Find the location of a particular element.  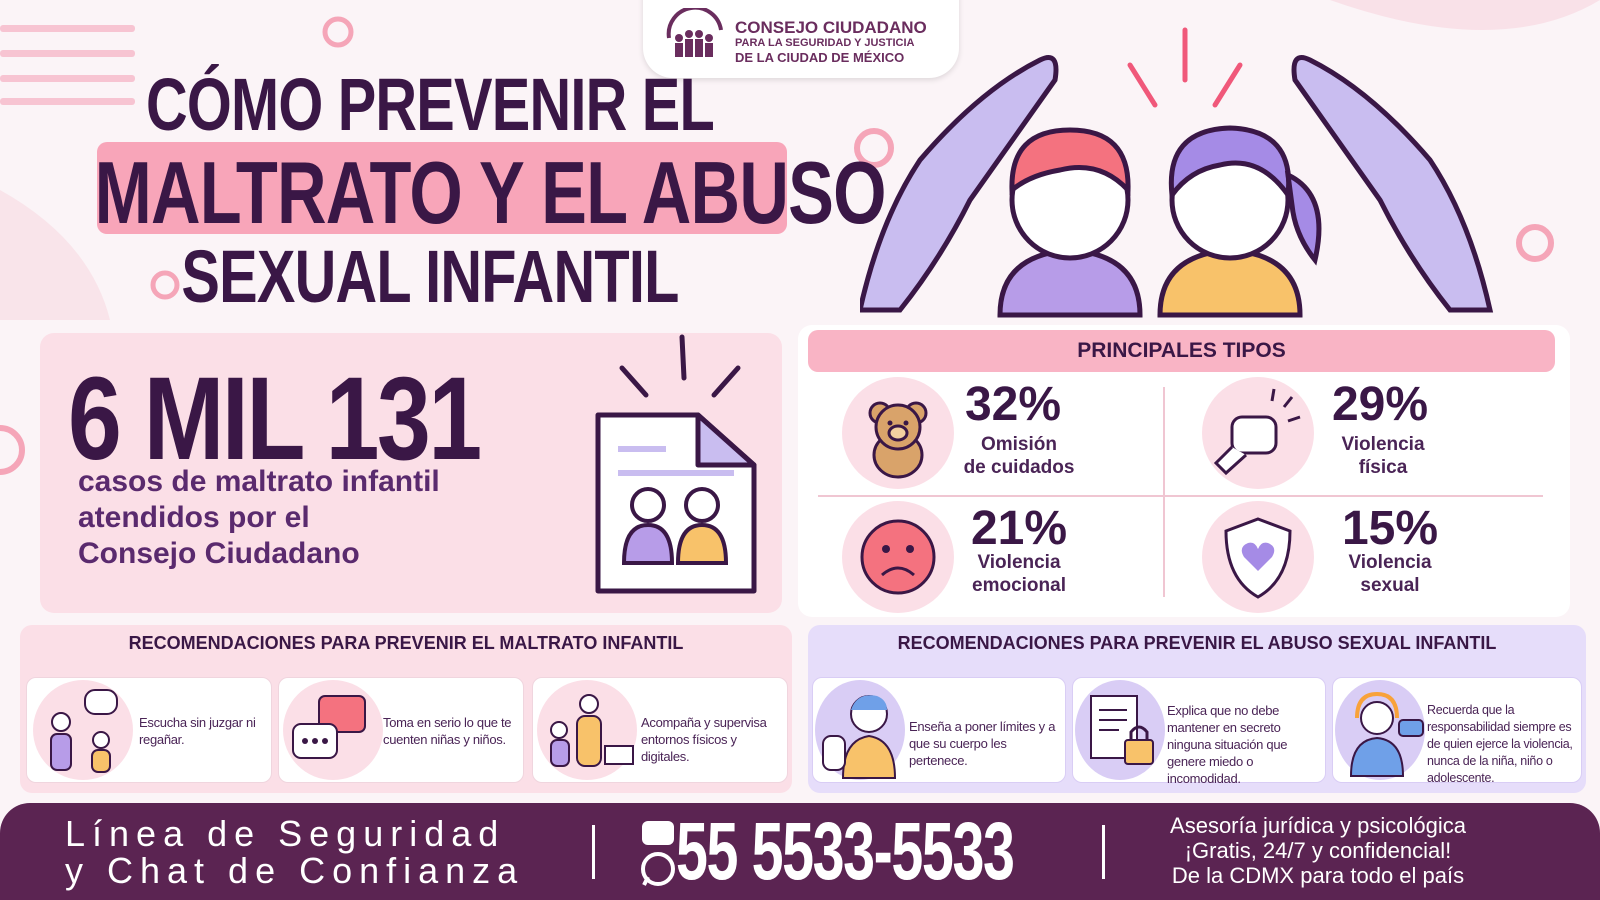

types-heading: PRINCIPALES TIPOS is located at coordinates (1181, 351).